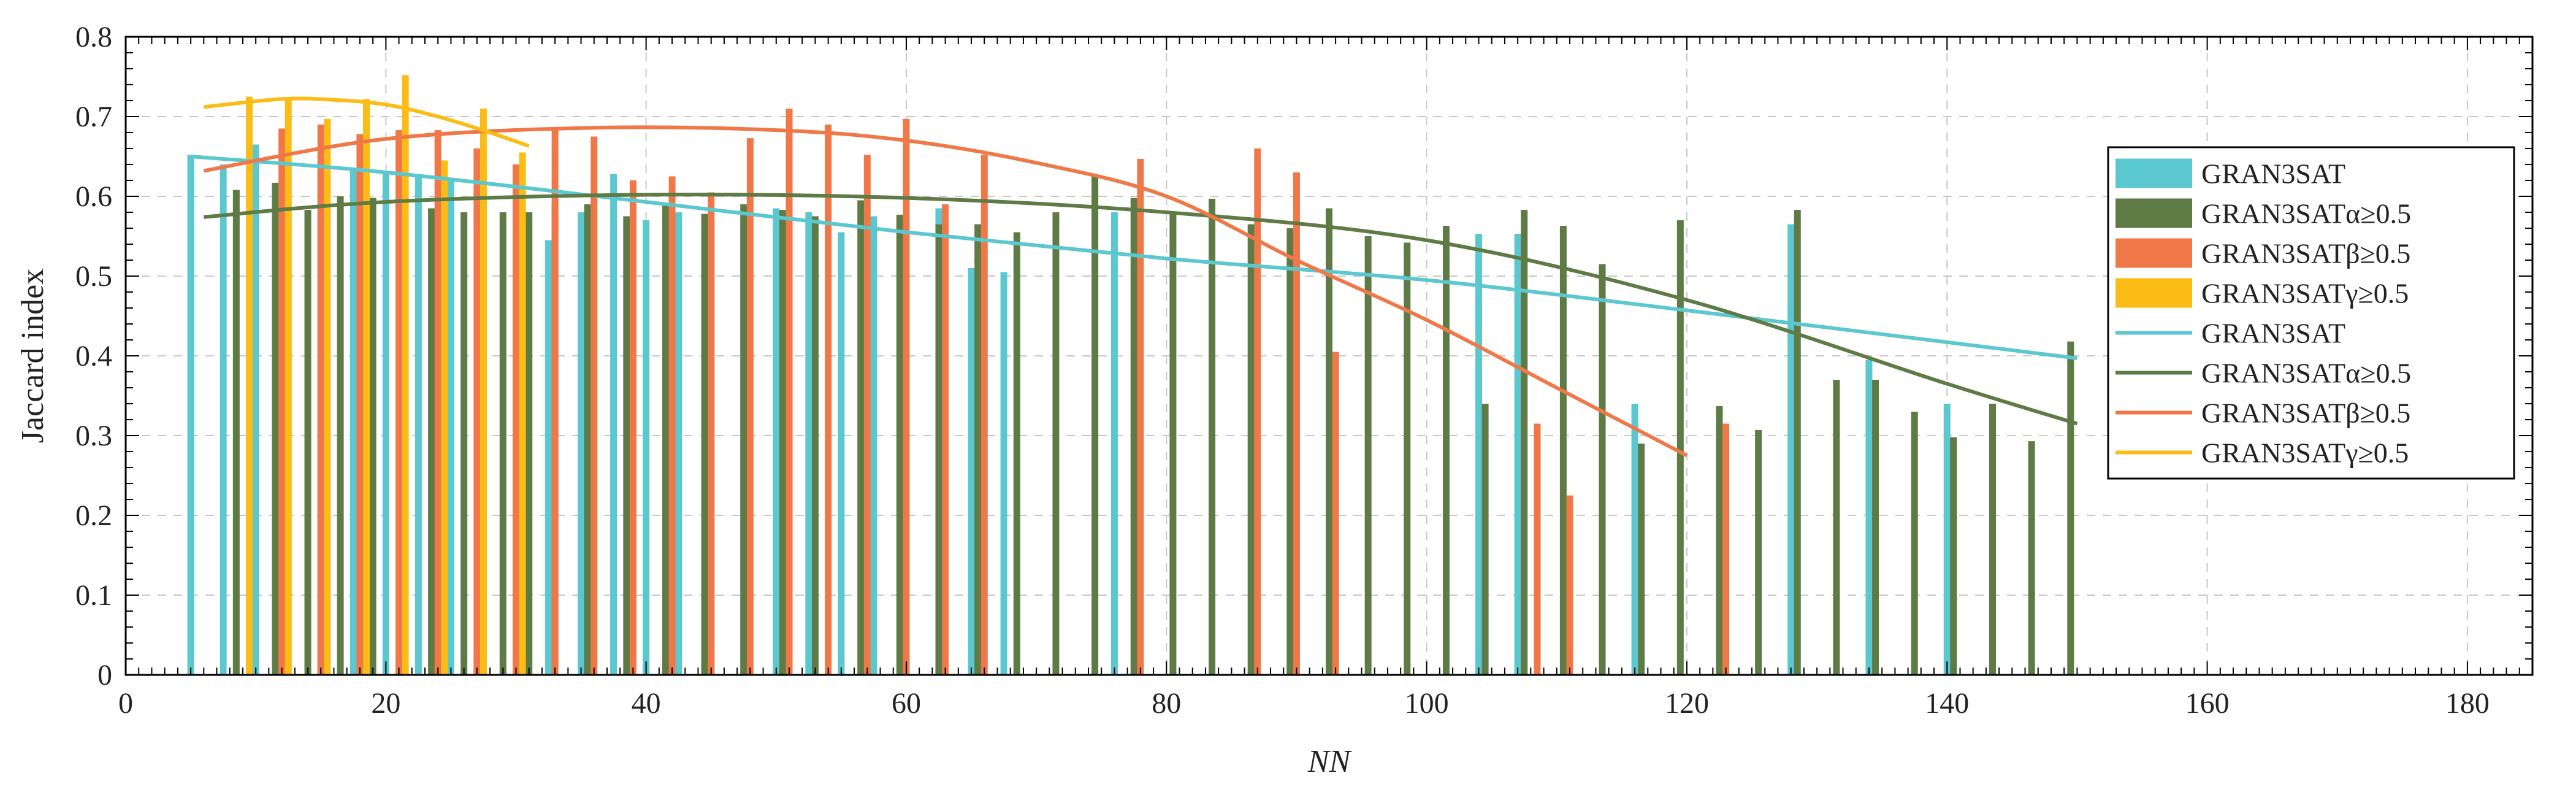 The width and height of the screenshot is (2576, 789). Describe the element at coordinates (93, 196) in the screenshot. I see `y-tick-label: 0.6` at that location.